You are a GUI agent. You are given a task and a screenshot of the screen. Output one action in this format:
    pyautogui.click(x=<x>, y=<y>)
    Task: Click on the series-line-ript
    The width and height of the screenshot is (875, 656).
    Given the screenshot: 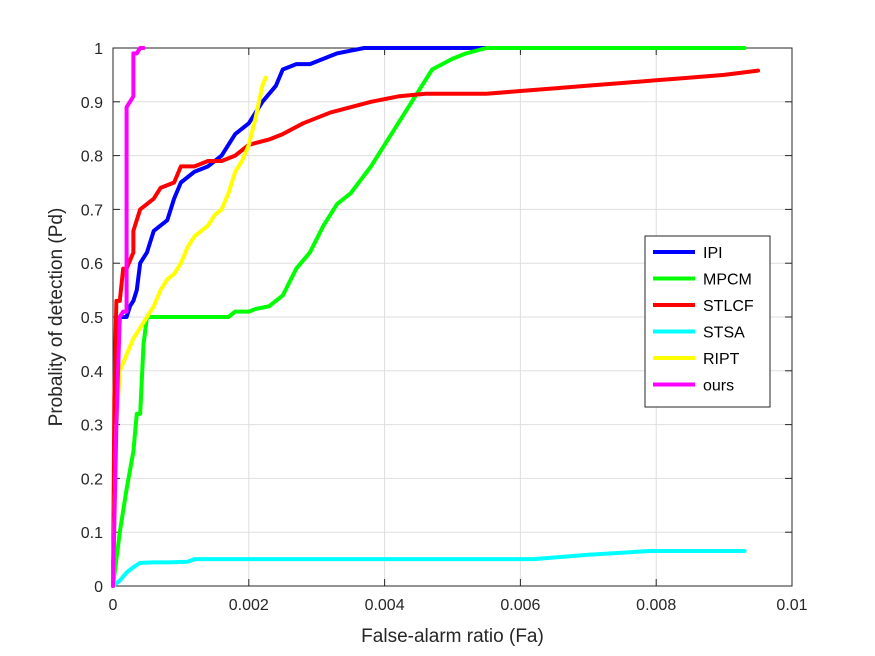 What is the action you would take?
    pyautogui.click(x=189, y=331)
    